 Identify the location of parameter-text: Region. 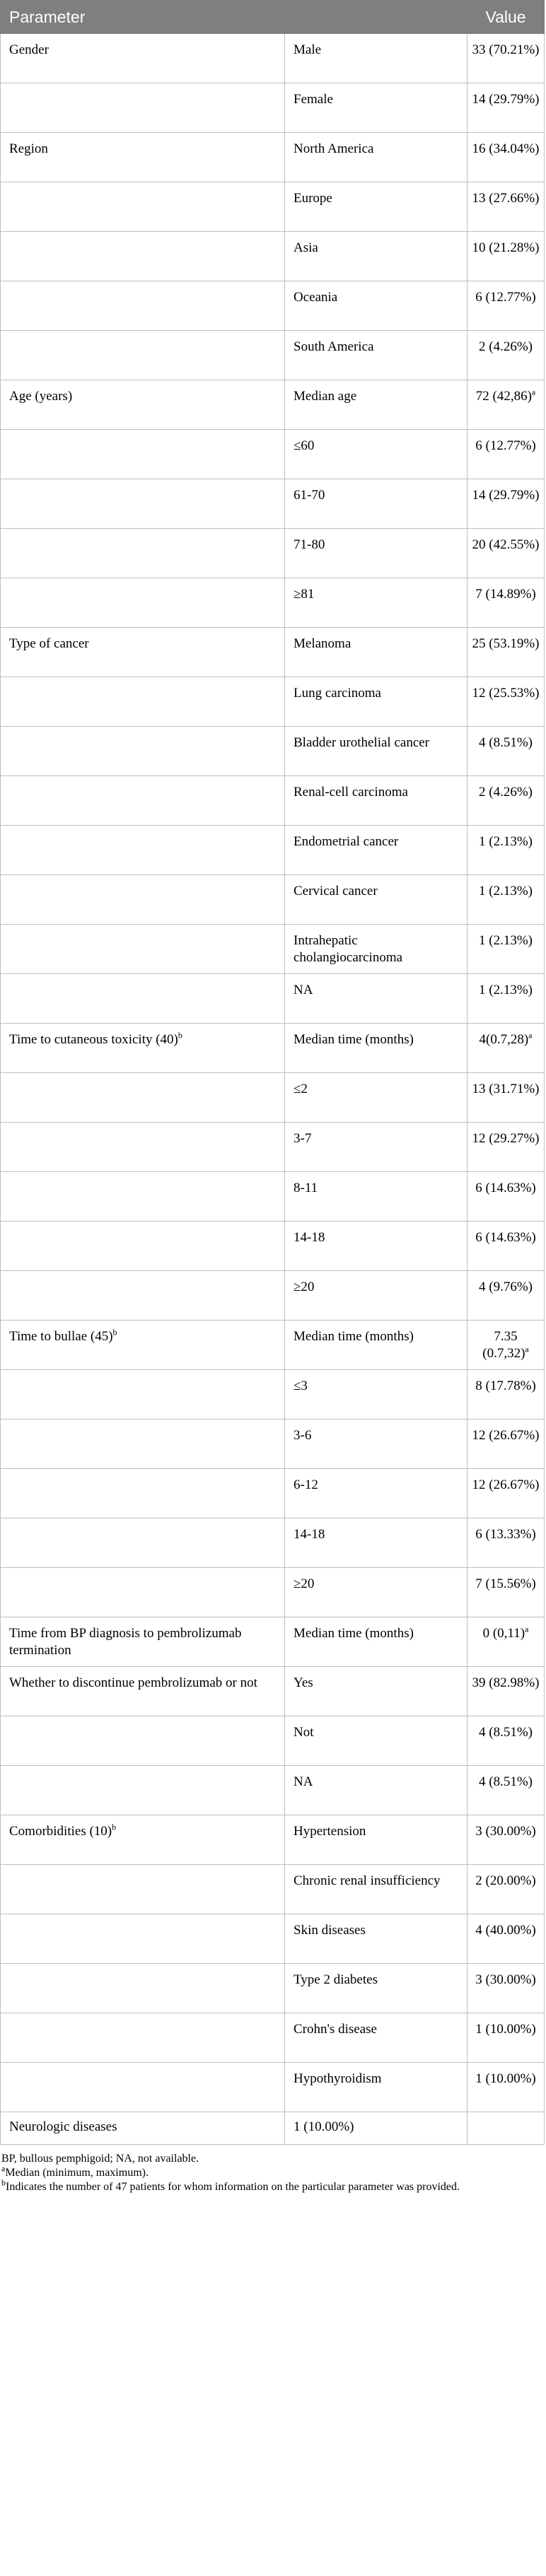
(28, 149).